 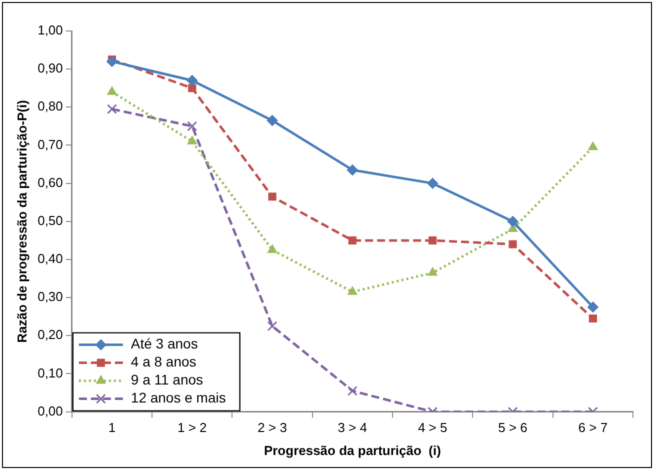 I want to click on legend-label: 9 a 11 anos, so click(x=167, y=380).